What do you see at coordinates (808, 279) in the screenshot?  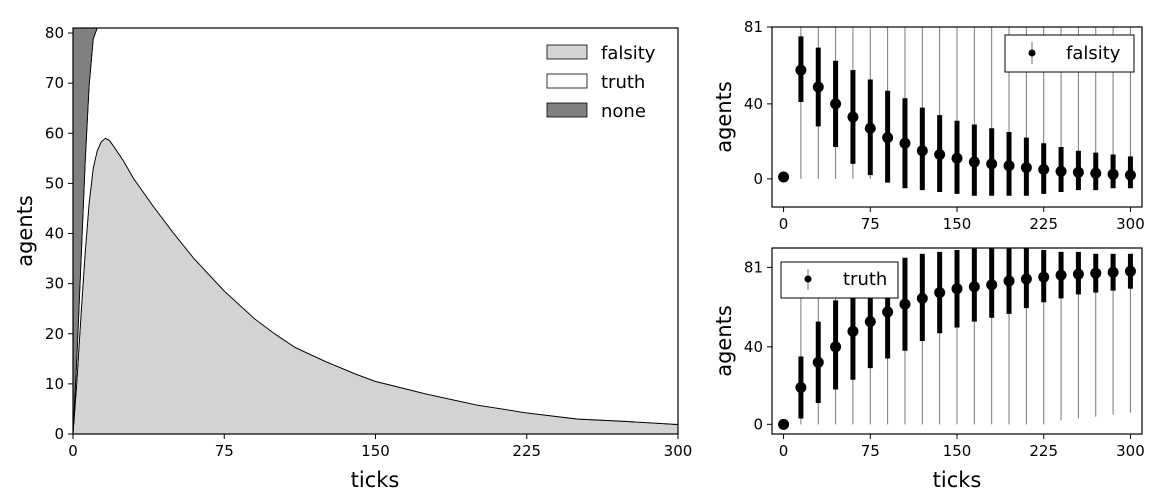 I see `truth-legend-marker` at bounding box center [808, 279].